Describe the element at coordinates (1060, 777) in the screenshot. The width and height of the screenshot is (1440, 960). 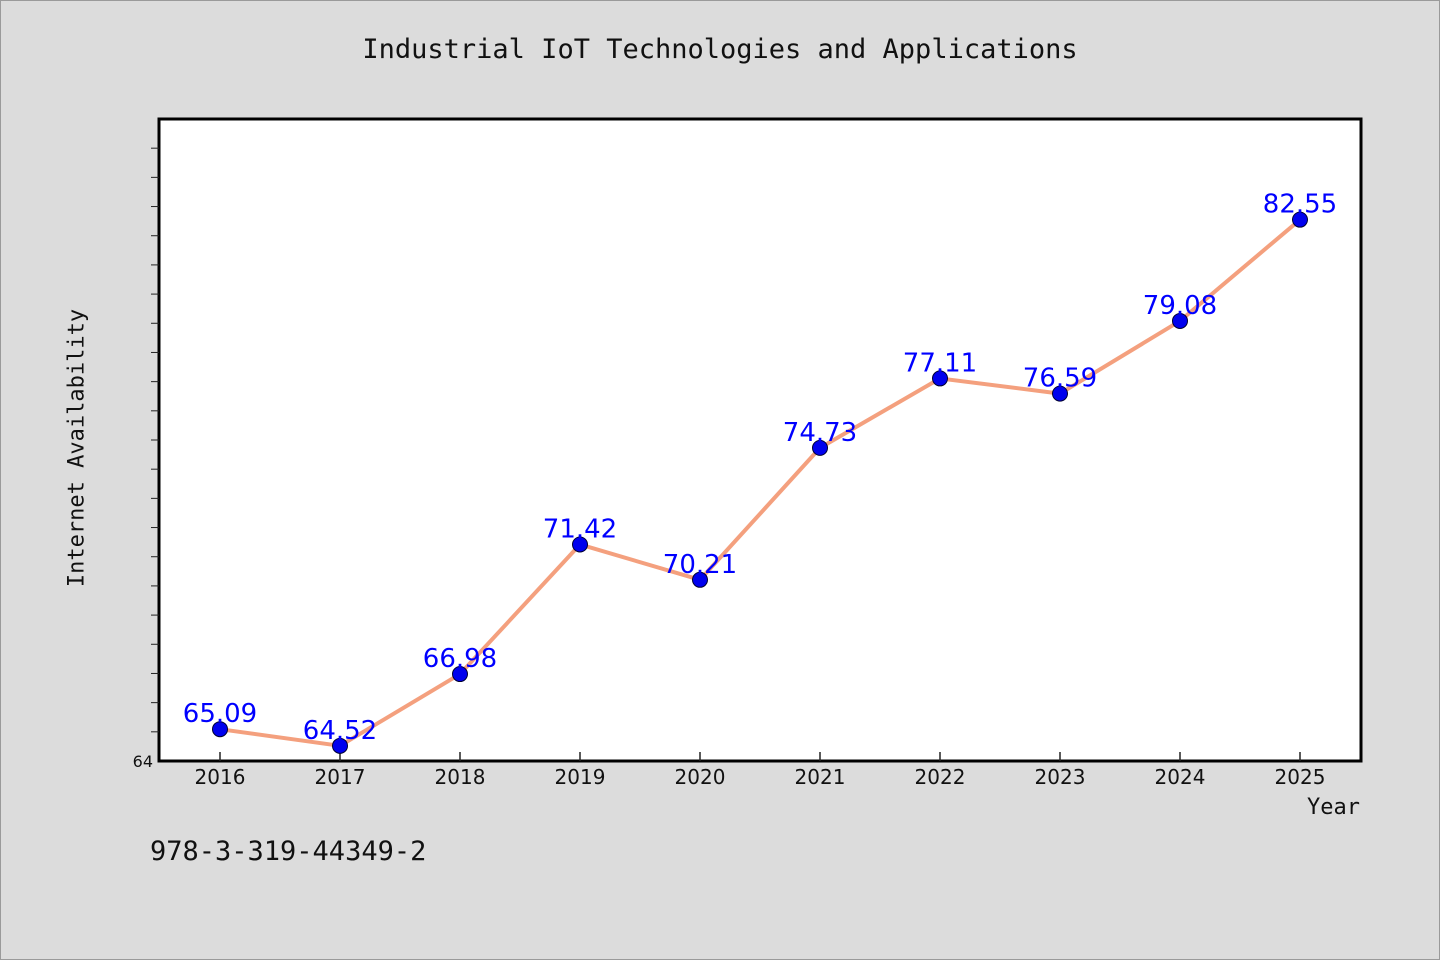
I see `x-tick-label: 2023` at that location.